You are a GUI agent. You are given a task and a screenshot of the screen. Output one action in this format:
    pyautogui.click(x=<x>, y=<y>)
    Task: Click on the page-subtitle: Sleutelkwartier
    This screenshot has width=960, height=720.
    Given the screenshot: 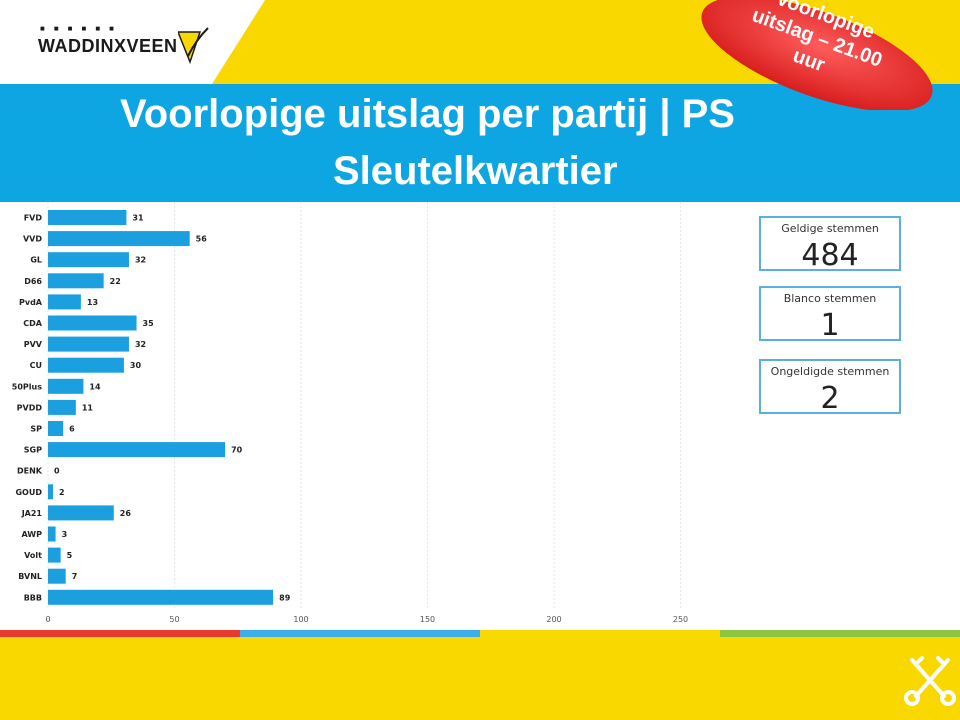 What is the action you would take?
    pyautogui.click(x=475, y=171)
    